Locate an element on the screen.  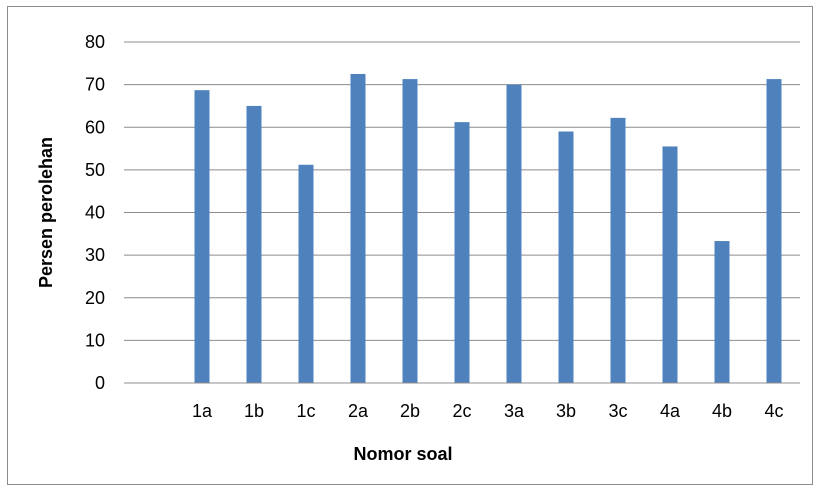
y-tick-labels: 0 10 20 30 40 50 60 70 80 is located at coordinates (95, 212).